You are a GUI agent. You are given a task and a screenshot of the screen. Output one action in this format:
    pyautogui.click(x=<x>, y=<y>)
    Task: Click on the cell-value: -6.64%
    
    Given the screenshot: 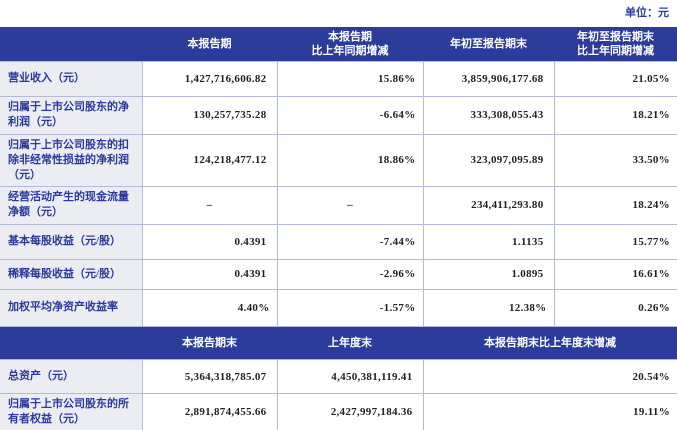 What is the action you would take?
    pyautogui.click(x=350, y=115)
    